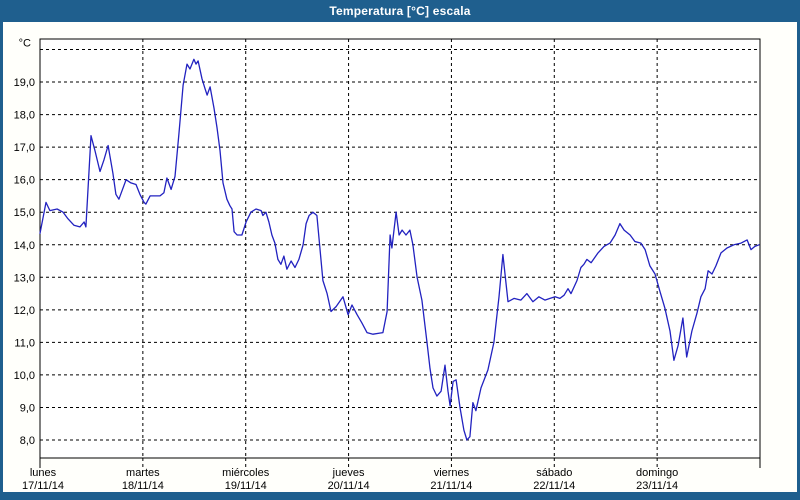  I want to click on y-axis-label: 12,0, so click(24, 311).